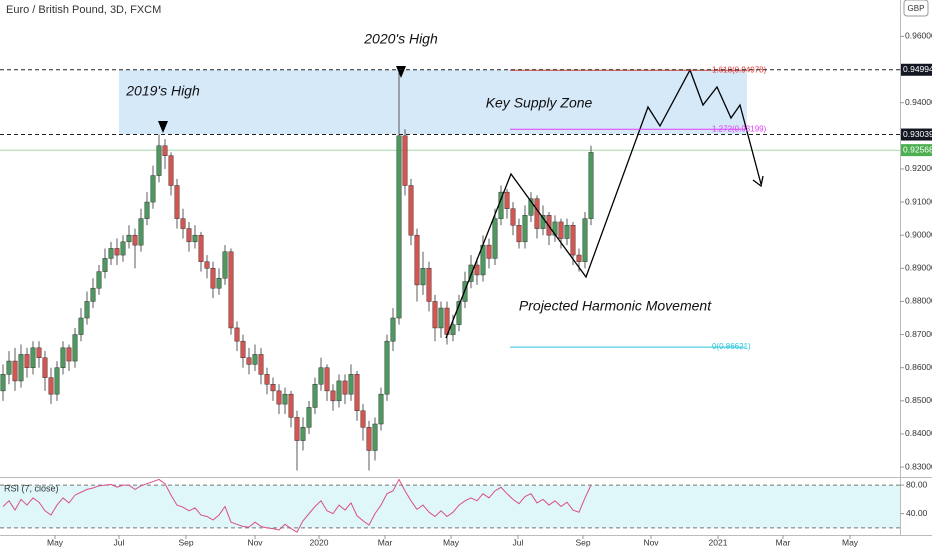  Describe the element at coordinates (731, 346) in the screenshot. I see `fib-label: 0(0.86621)` at that location.